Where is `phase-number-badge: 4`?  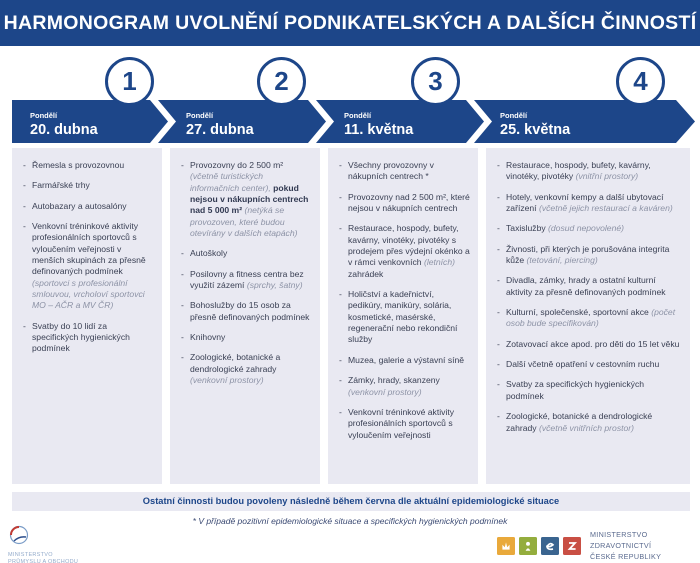
phase-number-badge: 4 is located at coordinates (640, 81).